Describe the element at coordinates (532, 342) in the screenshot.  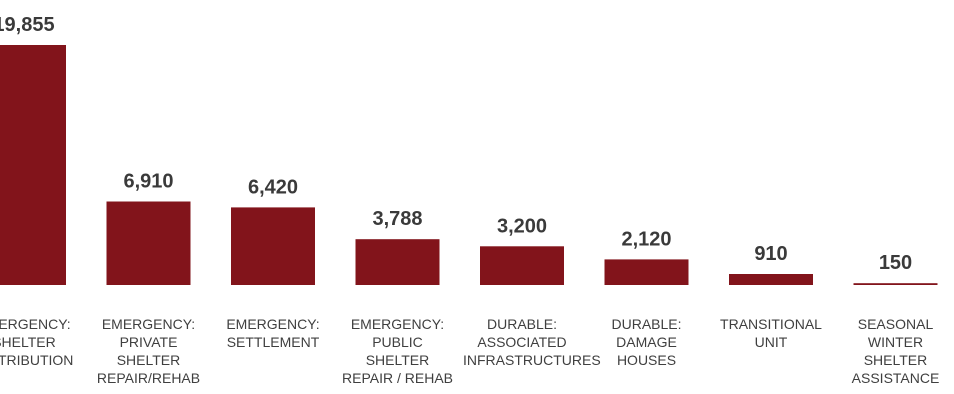
I see `category-label-4: DURABLE: ASSOCIATED INFRASTRUCTURES` at that location.